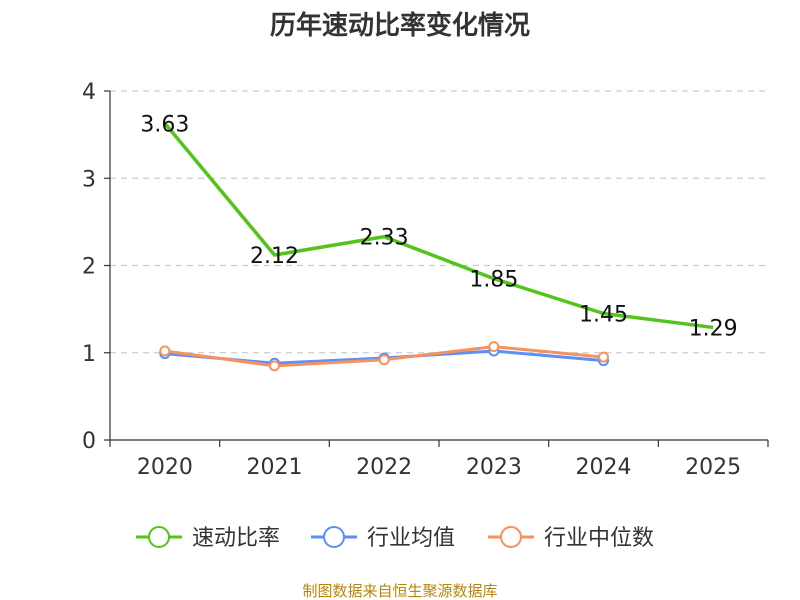 The height and width of the screenshot is (600, 800). Describe the element at coordinates (89, 441) in the screenshot. I see `y-tick-label: 0` at that location.